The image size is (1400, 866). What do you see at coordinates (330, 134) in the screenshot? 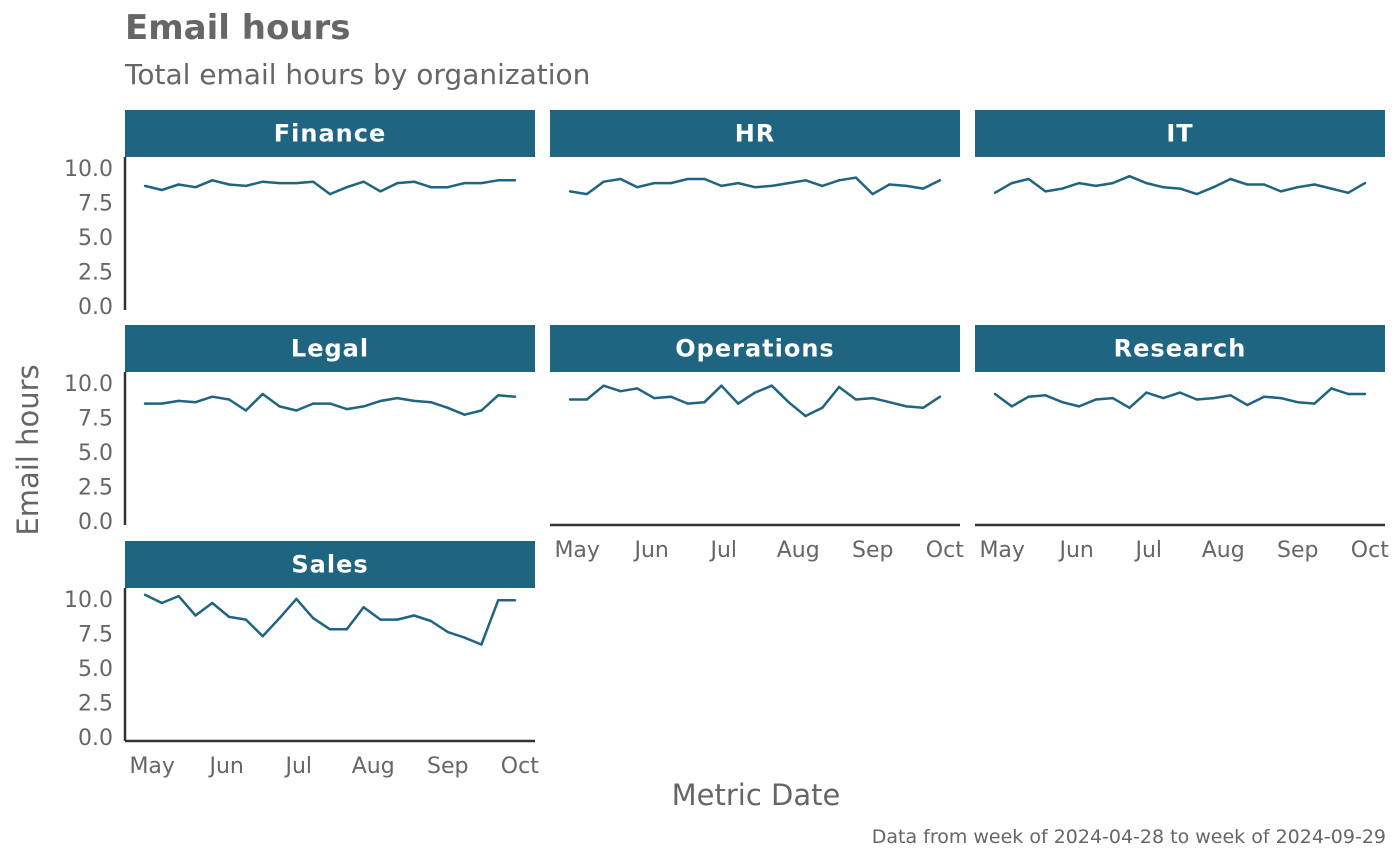
I see `facet-strip-label: Finance` at bounding box center [330, 134].